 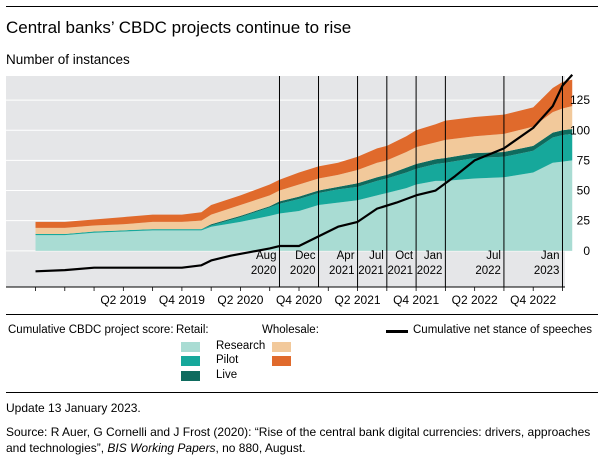 I want to click on event-label-bottom-1: 2020, so click(x=303, y=271).